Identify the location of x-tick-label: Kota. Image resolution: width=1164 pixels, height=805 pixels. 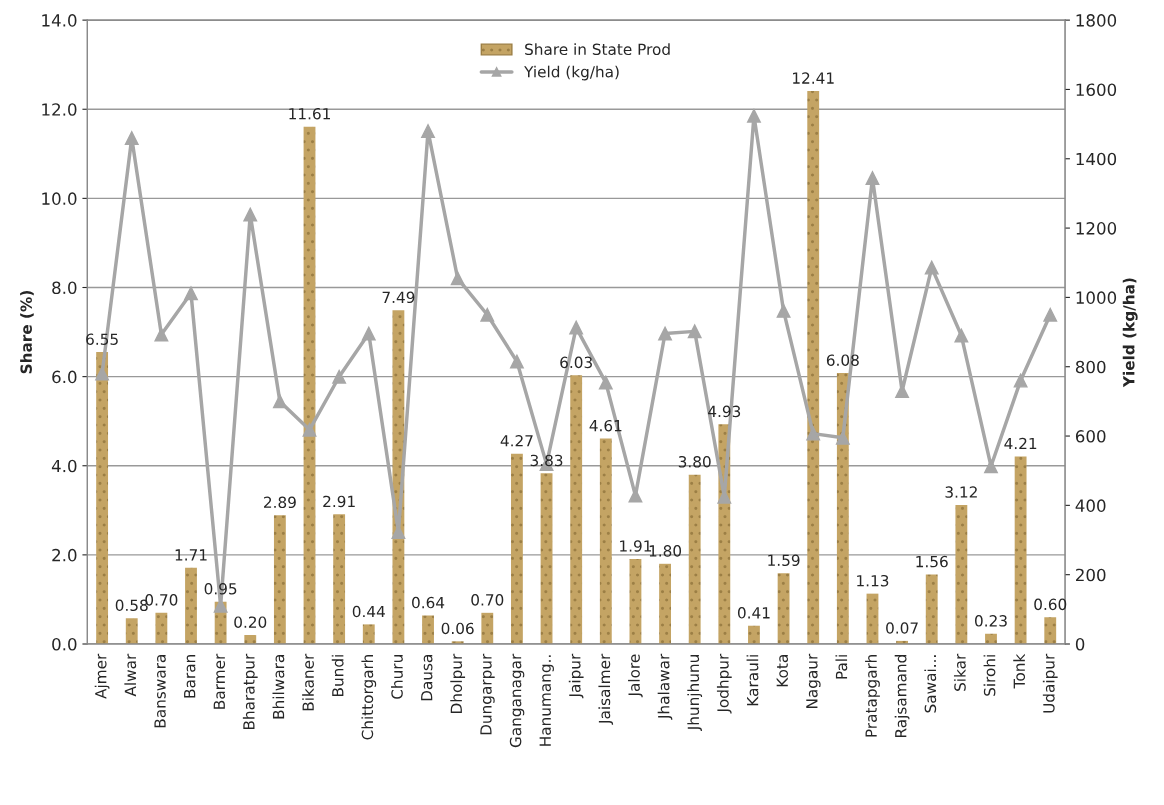
(782, 671).